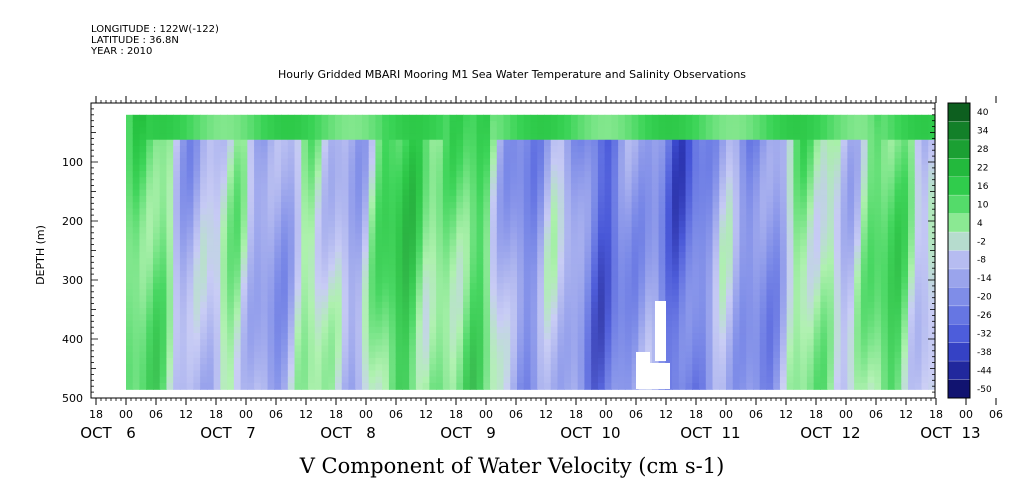  What do you see at coordinates (122, 51) in the screenshot?
I see `year-label: YEAR : 2010` at bounding box center [122, 51].